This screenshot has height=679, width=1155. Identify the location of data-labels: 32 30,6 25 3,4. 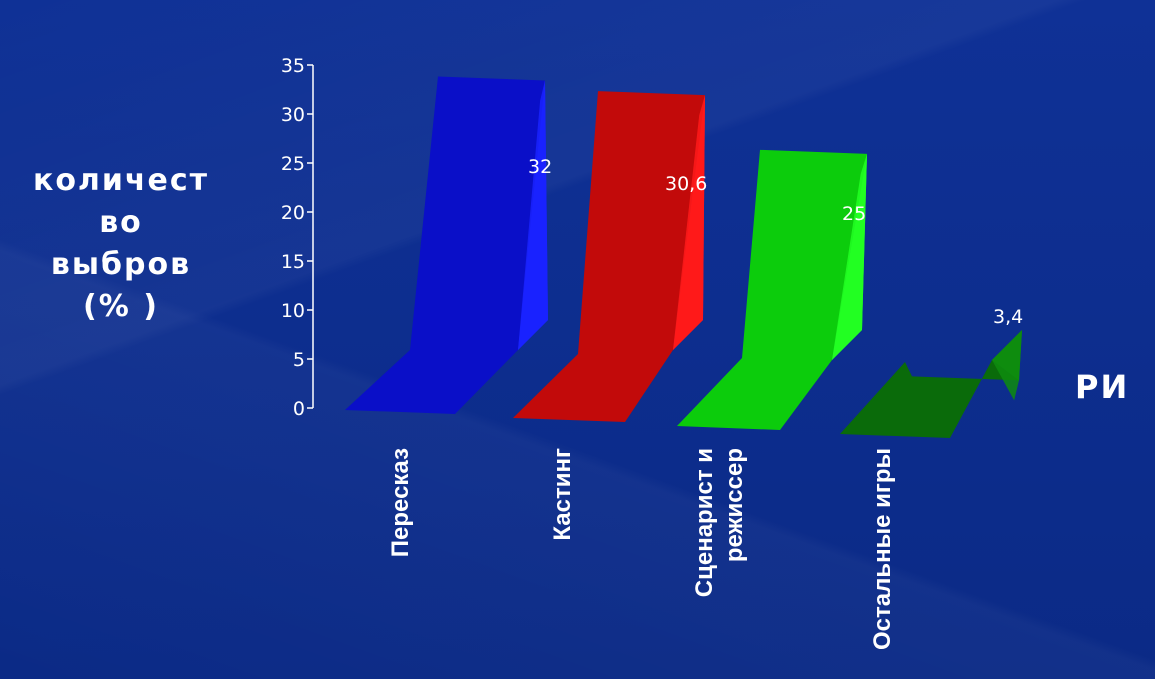
(775, 242).